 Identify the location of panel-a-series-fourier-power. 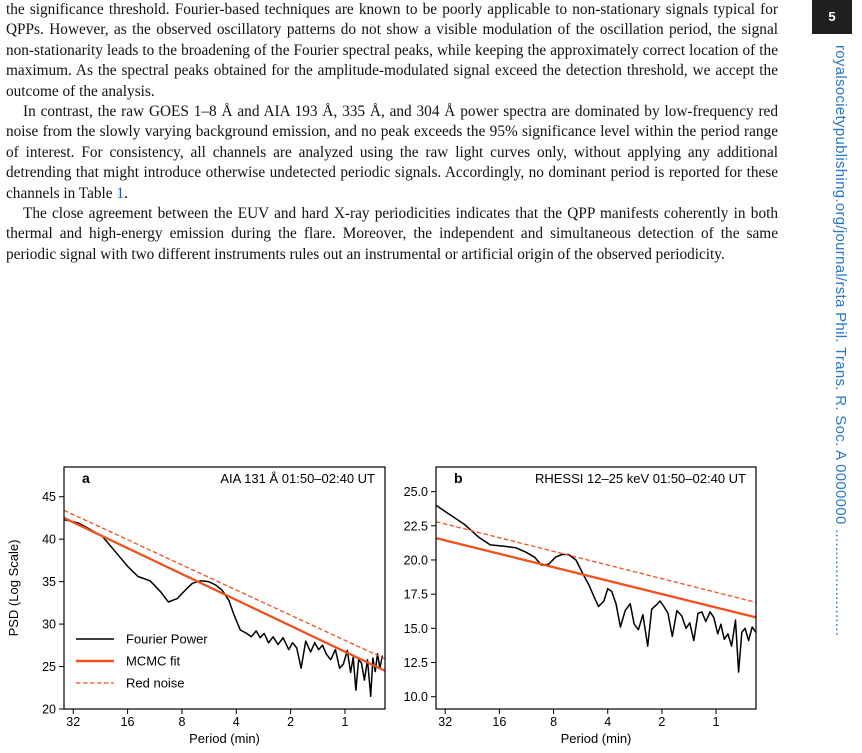
(223, 608).